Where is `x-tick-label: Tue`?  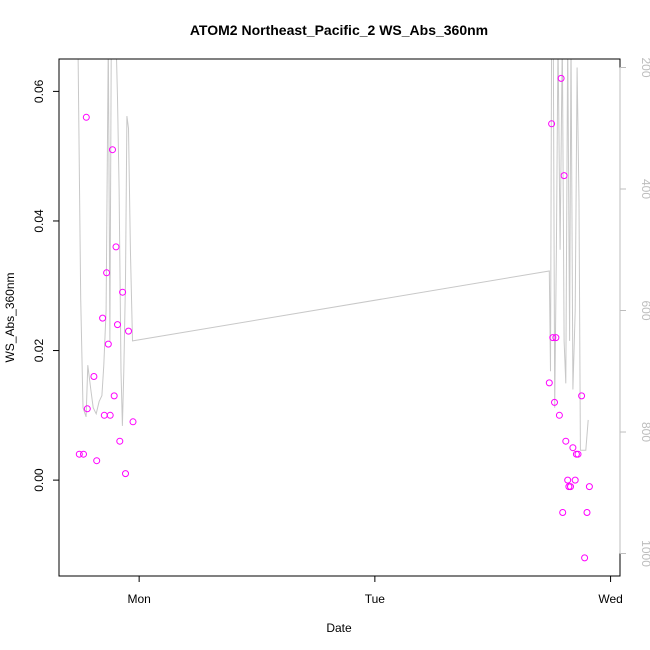 x-tick-label: Tue is located at coordinates (375, 599).